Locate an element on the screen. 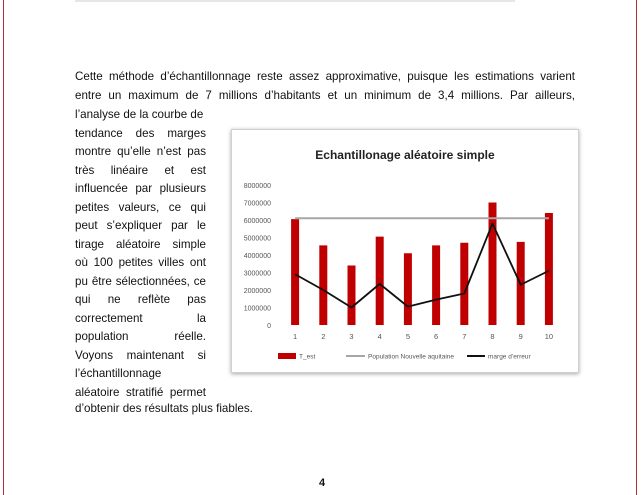 The image size is (644, 495). x-tick-label: 1 is located at coordinates (295, 336).